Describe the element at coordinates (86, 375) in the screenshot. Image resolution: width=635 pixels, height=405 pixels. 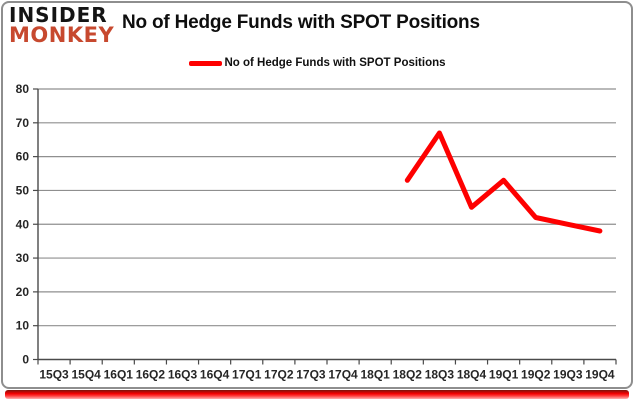
I see `svg-text: 15Q4` at that location.